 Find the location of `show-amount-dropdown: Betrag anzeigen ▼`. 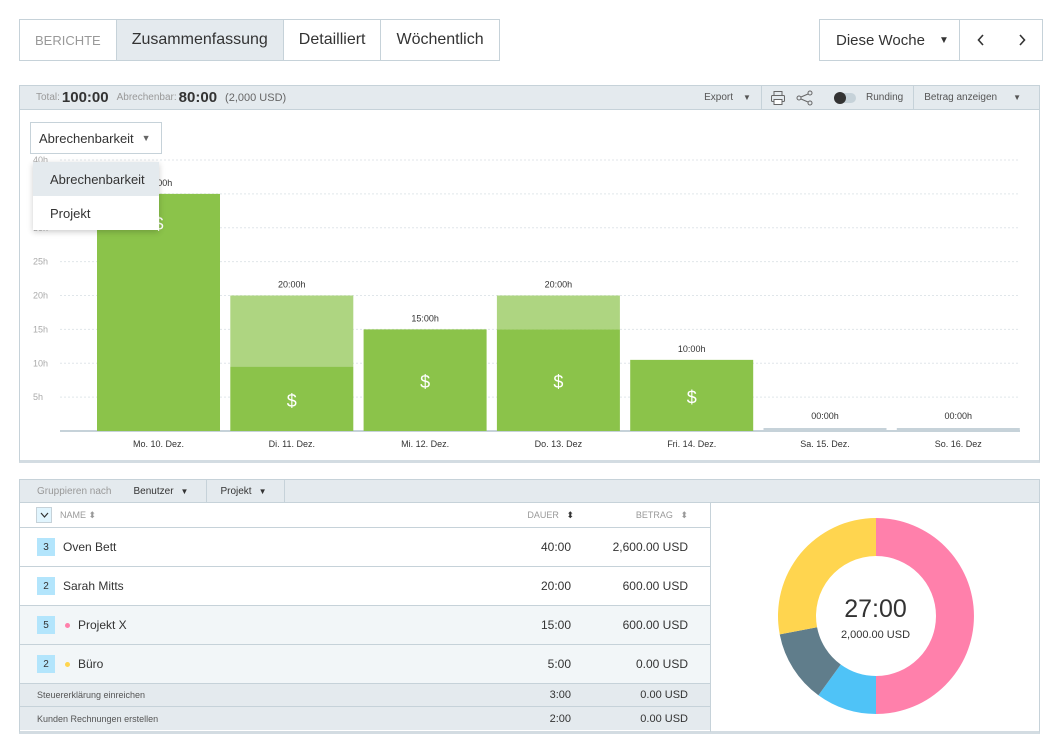

show-amount-dropdown: Betrag anzeigen ▼ is located at coordinates (976, 97).